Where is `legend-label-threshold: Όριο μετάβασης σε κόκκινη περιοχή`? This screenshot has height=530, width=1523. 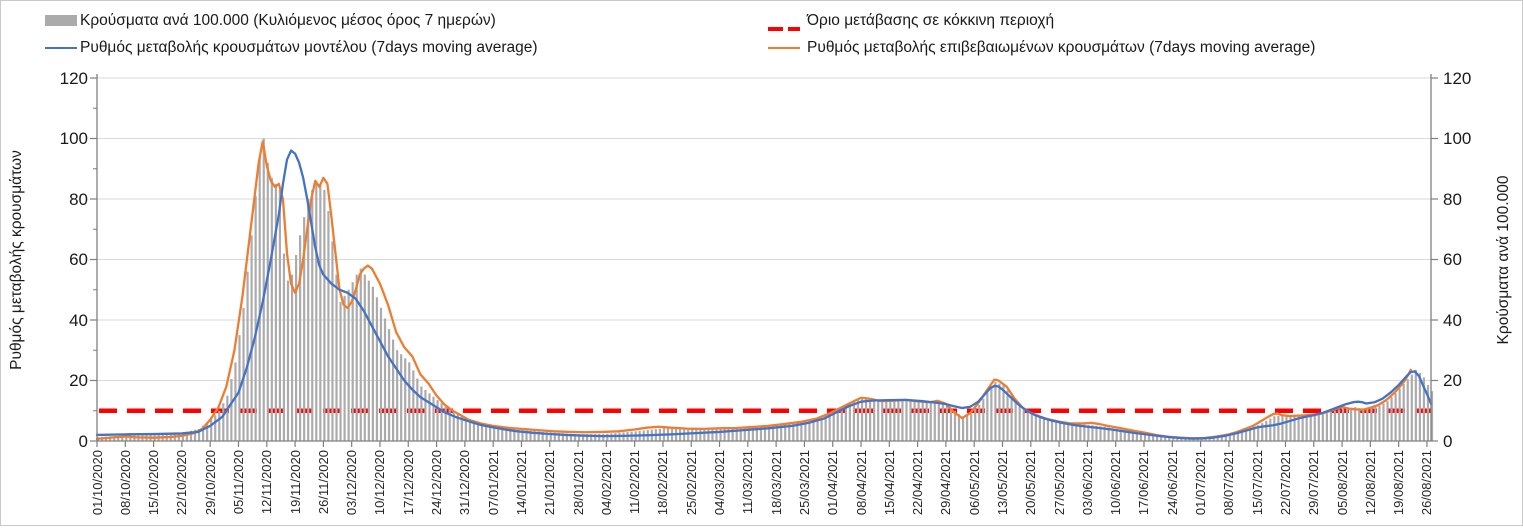
legend-label-threshold: Όριο μετάβασης σε κόκκινη περιοχή is located at coordinates (931, 20).